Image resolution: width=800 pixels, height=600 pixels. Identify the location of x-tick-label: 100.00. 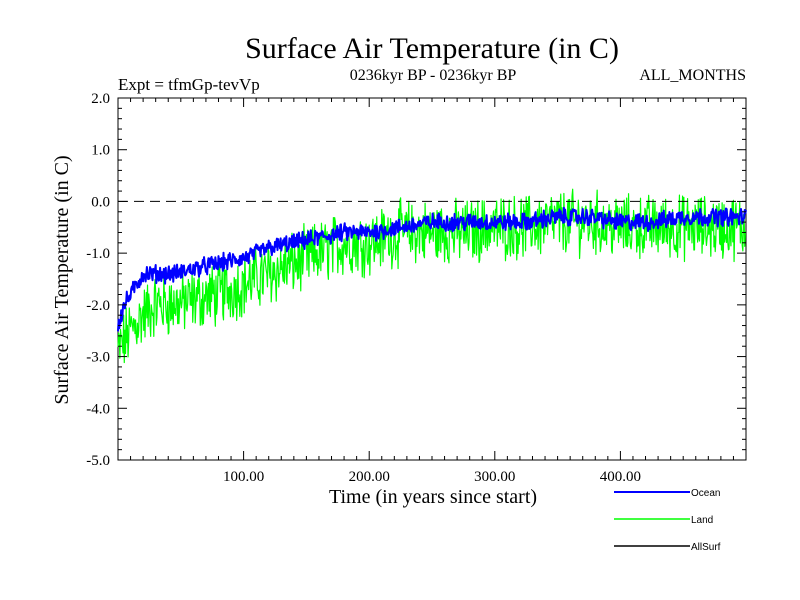
(243, 477).